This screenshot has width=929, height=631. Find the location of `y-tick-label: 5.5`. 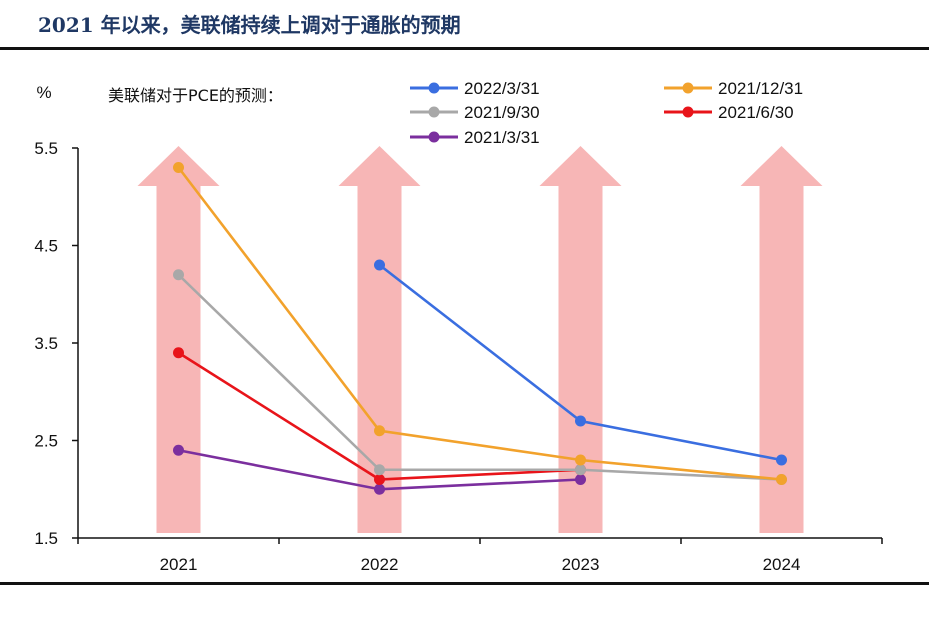

y-tick-label: 5.5 is located at coordinates (46, 148).